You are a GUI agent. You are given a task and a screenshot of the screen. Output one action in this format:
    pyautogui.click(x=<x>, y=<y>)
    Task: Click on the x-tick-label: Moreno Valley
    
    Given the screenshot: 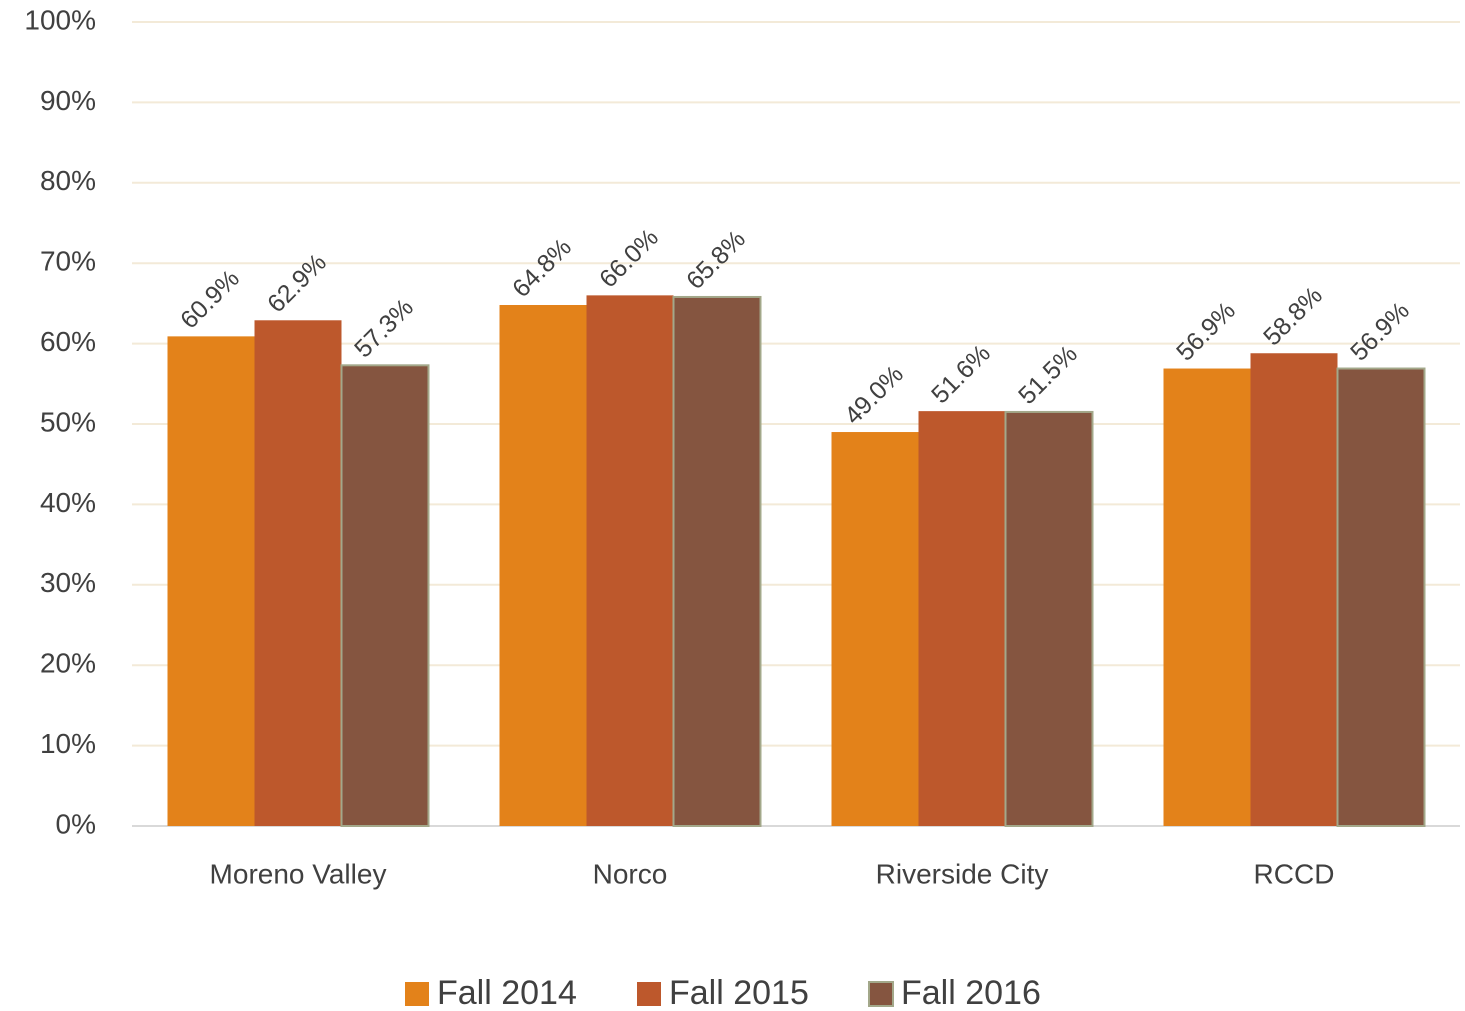 What is the action you would take?
    pyautogui.click(x=298, y=873)
    